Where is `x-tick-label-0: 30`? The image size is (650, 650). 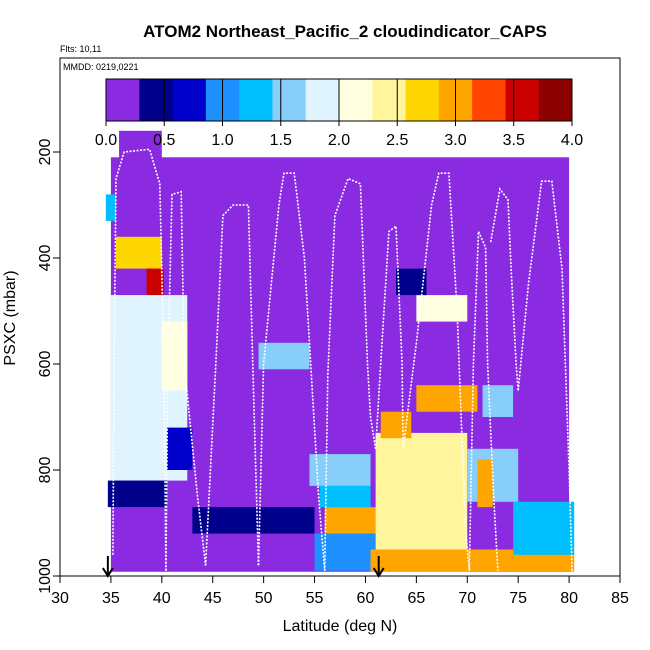
x-tick-label-0: 30 is located at coordinates (60, 598).